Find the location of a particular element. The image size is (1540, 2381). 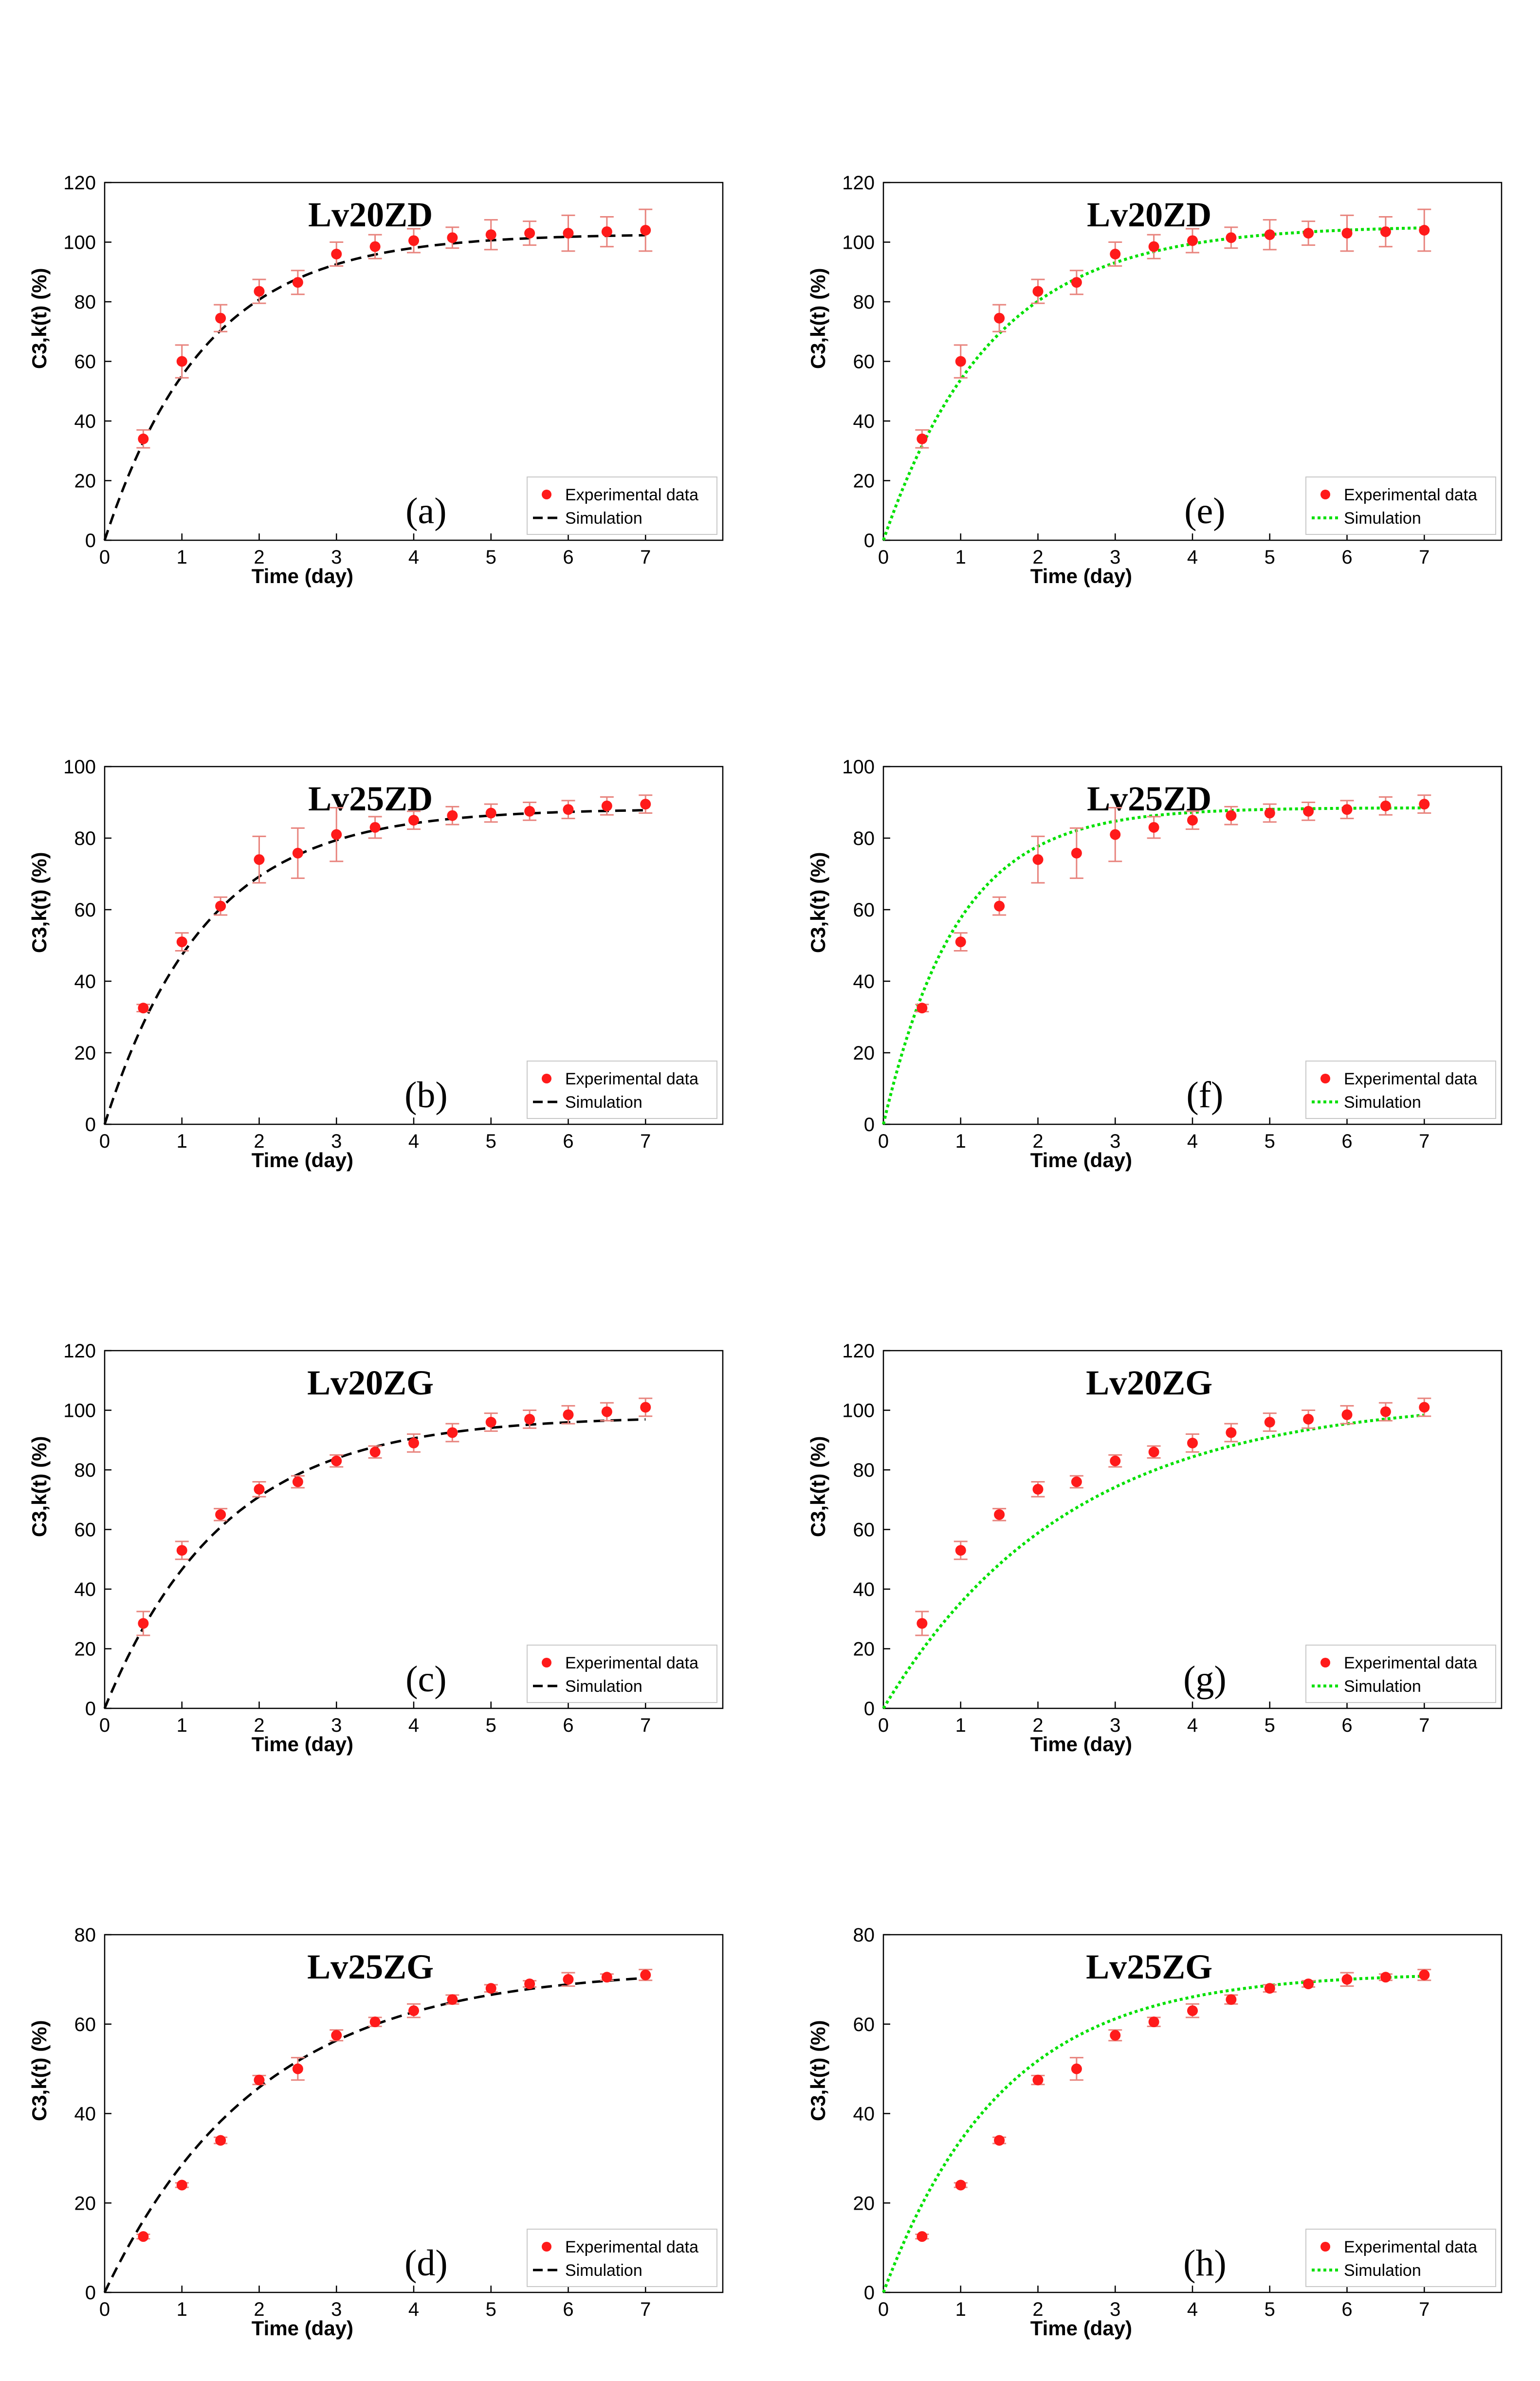

legend: Experimental data Simulation is located at coordinates (1400, 505).